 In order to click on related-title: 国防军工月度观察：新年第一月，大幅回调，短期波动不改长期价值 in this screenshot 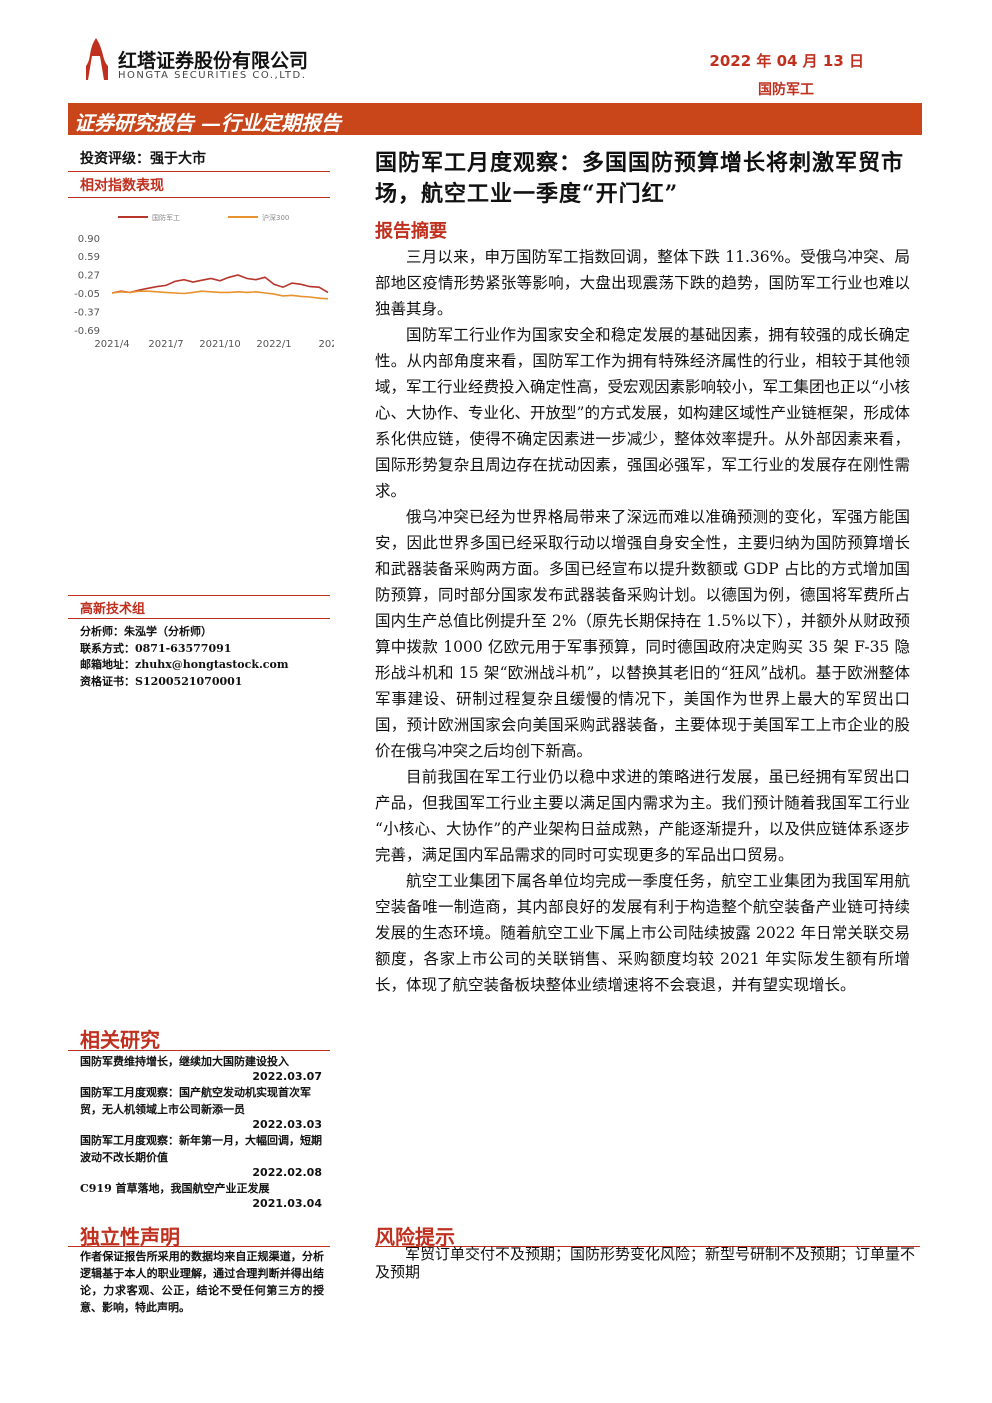, I will do `click(201, 1149)`.